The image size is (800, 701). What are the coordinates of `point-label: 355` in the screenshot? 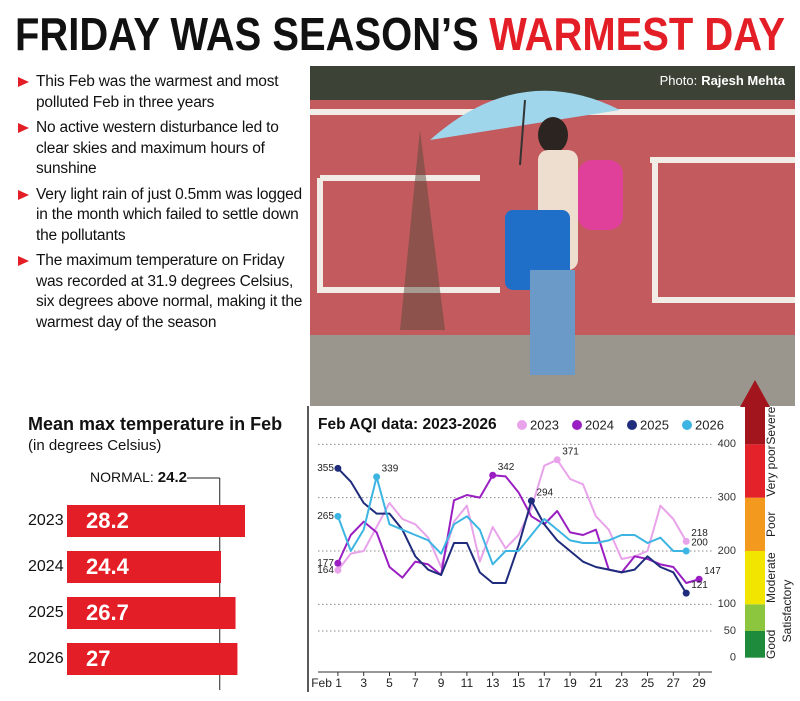 It's located at (325, 468).